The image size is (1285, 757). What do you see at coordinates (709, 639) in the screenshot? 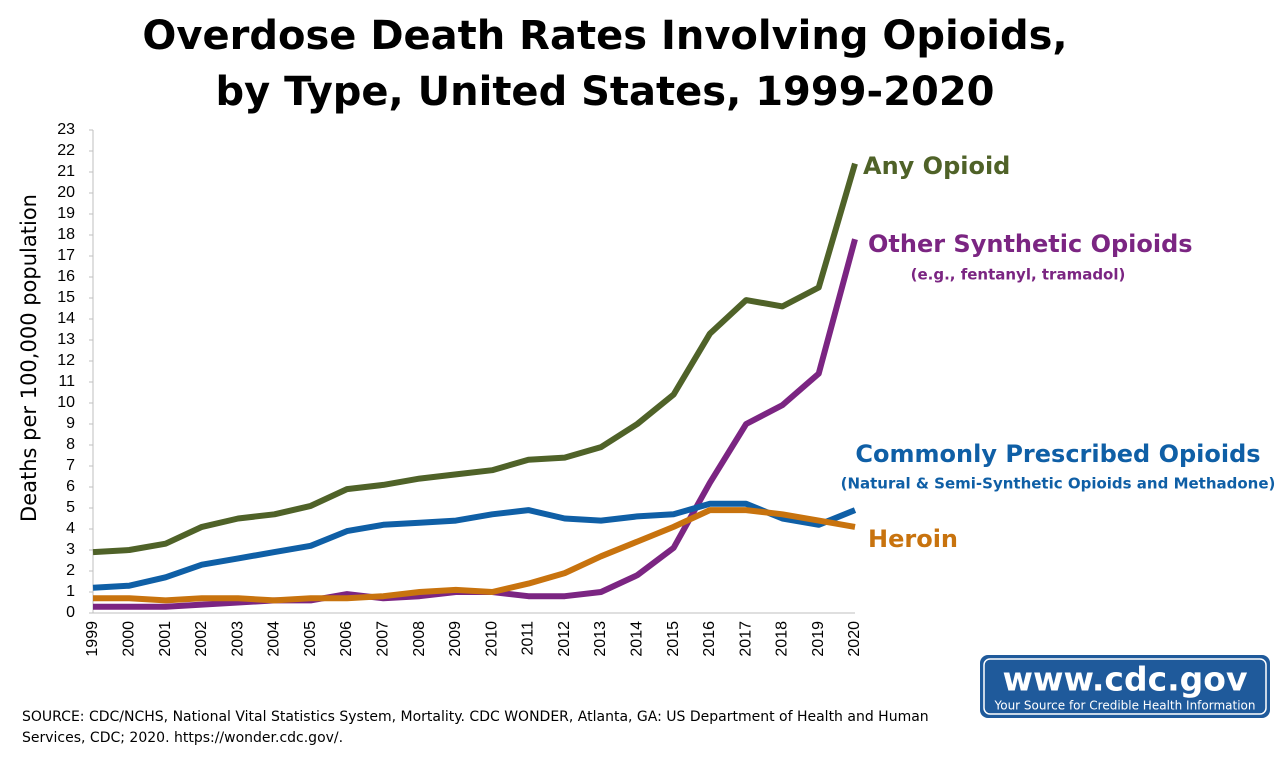
I see `x-tick-label: 2016` at bounding box center [709, 639].